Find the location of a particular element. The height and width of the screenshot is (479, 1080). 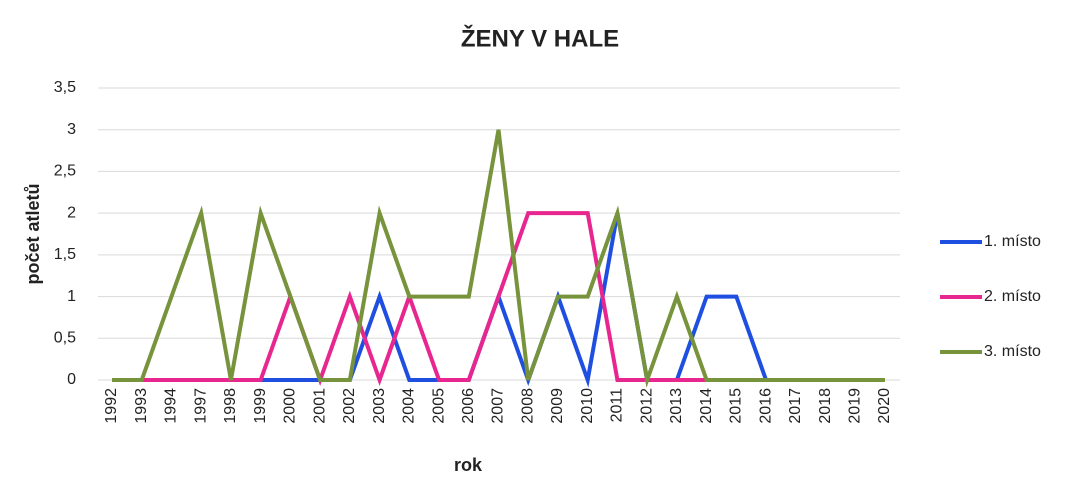

x-tick-label: 1994 is located at coordinates (171, 406).